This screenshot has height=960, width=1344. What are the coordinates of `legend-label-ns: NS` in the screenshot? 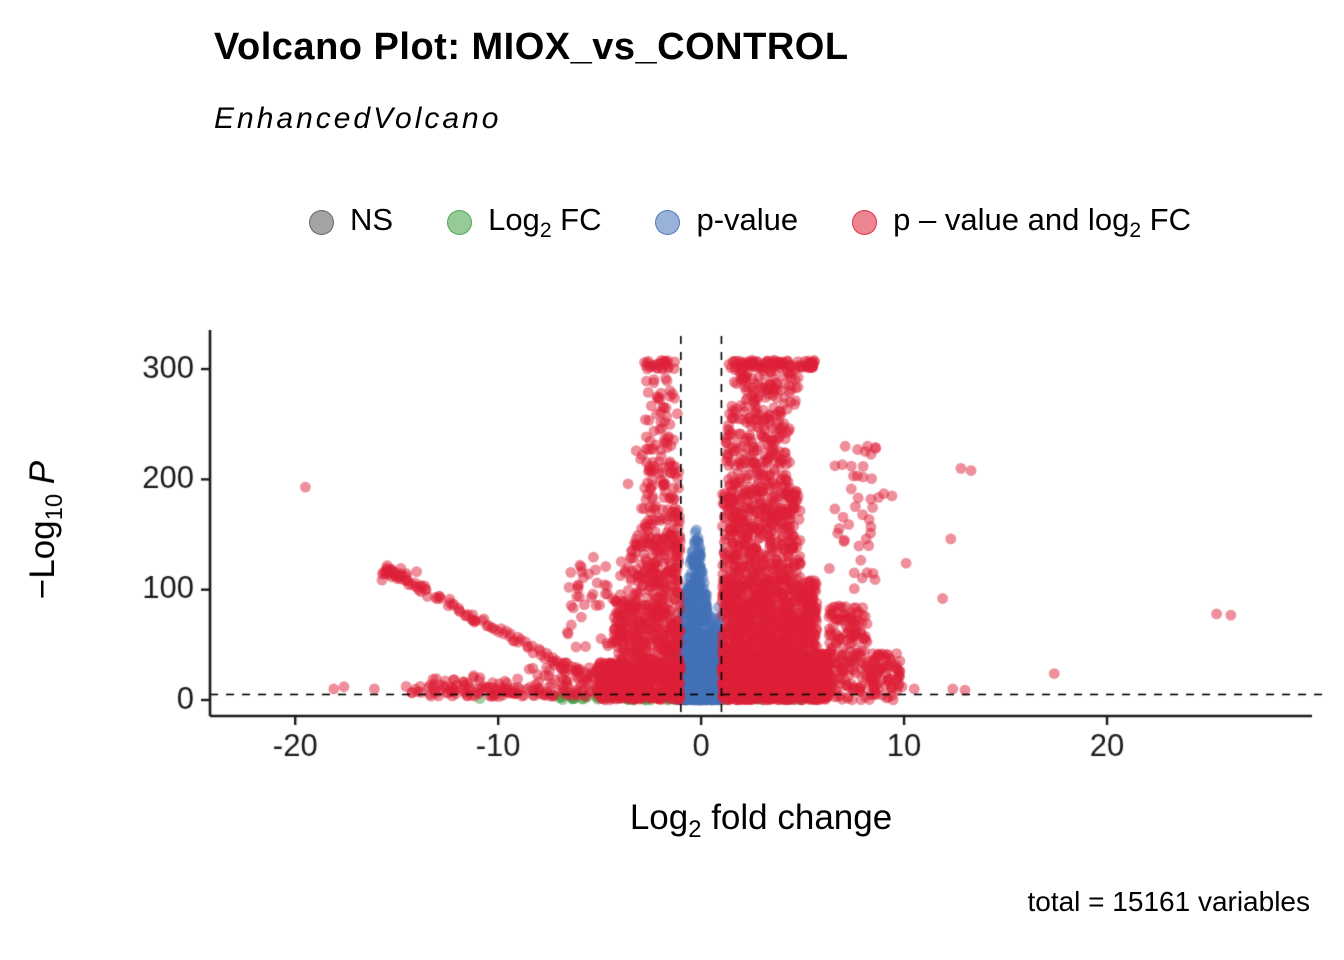 It's located at (372, 219).